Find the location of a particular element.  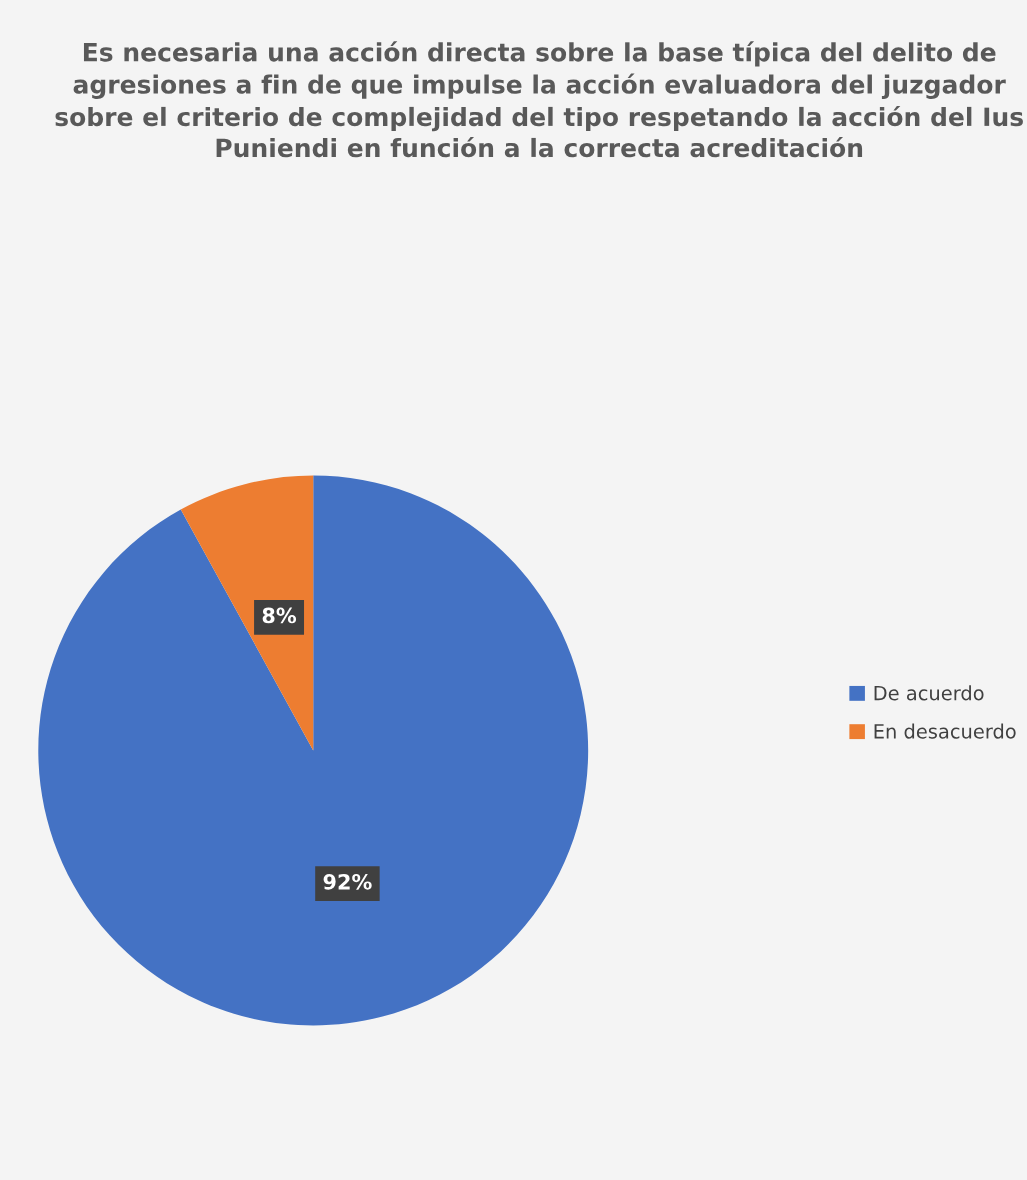

data-label: 8% is located at coordinates (279, 615).